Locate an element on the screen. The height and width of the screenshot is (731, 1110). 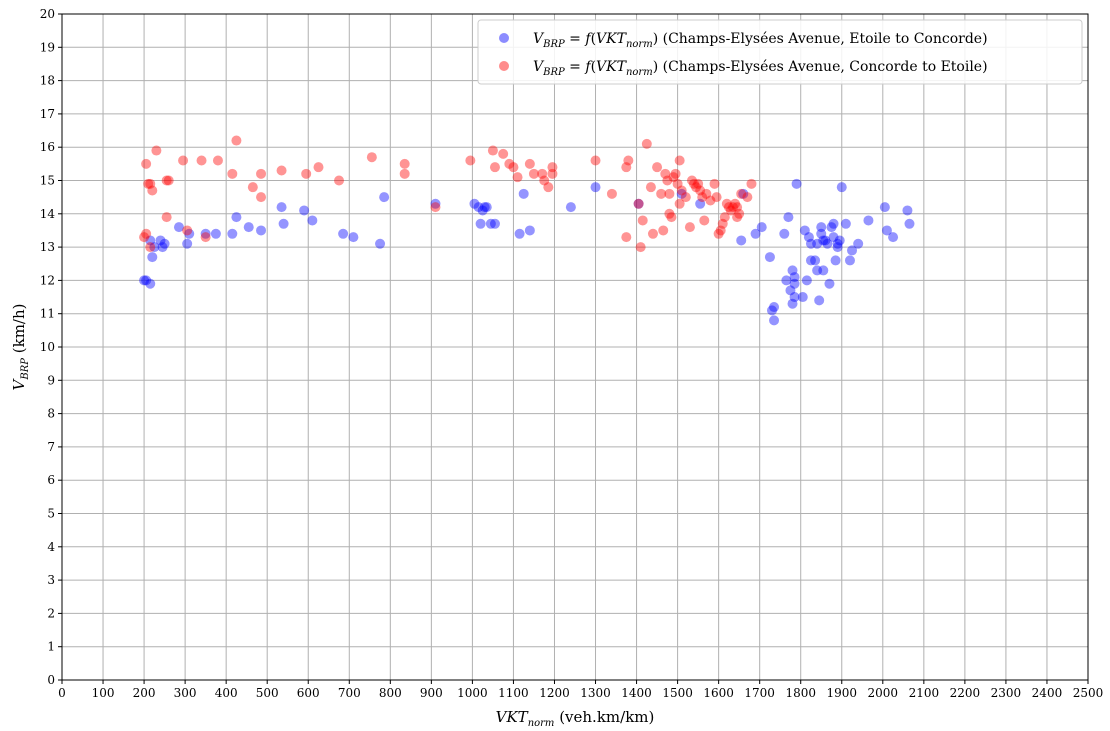
x-tick-label: 400 is located at coordinates (226, 693).